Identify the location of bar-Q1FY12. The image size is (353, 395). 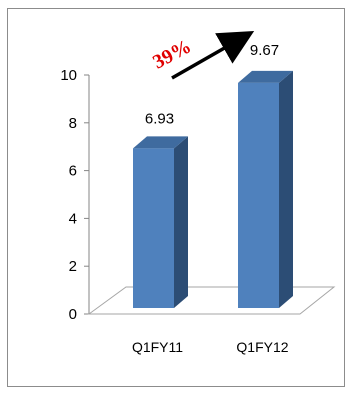
(265, 189).